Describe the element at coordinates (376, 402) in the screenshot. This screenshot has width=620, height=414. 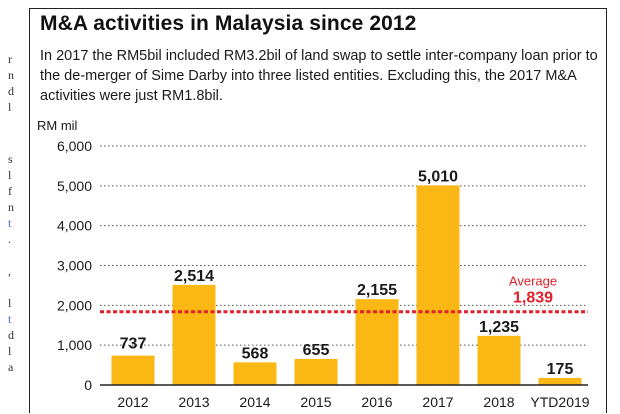
I see `x-tick-label: 2016` at that location.